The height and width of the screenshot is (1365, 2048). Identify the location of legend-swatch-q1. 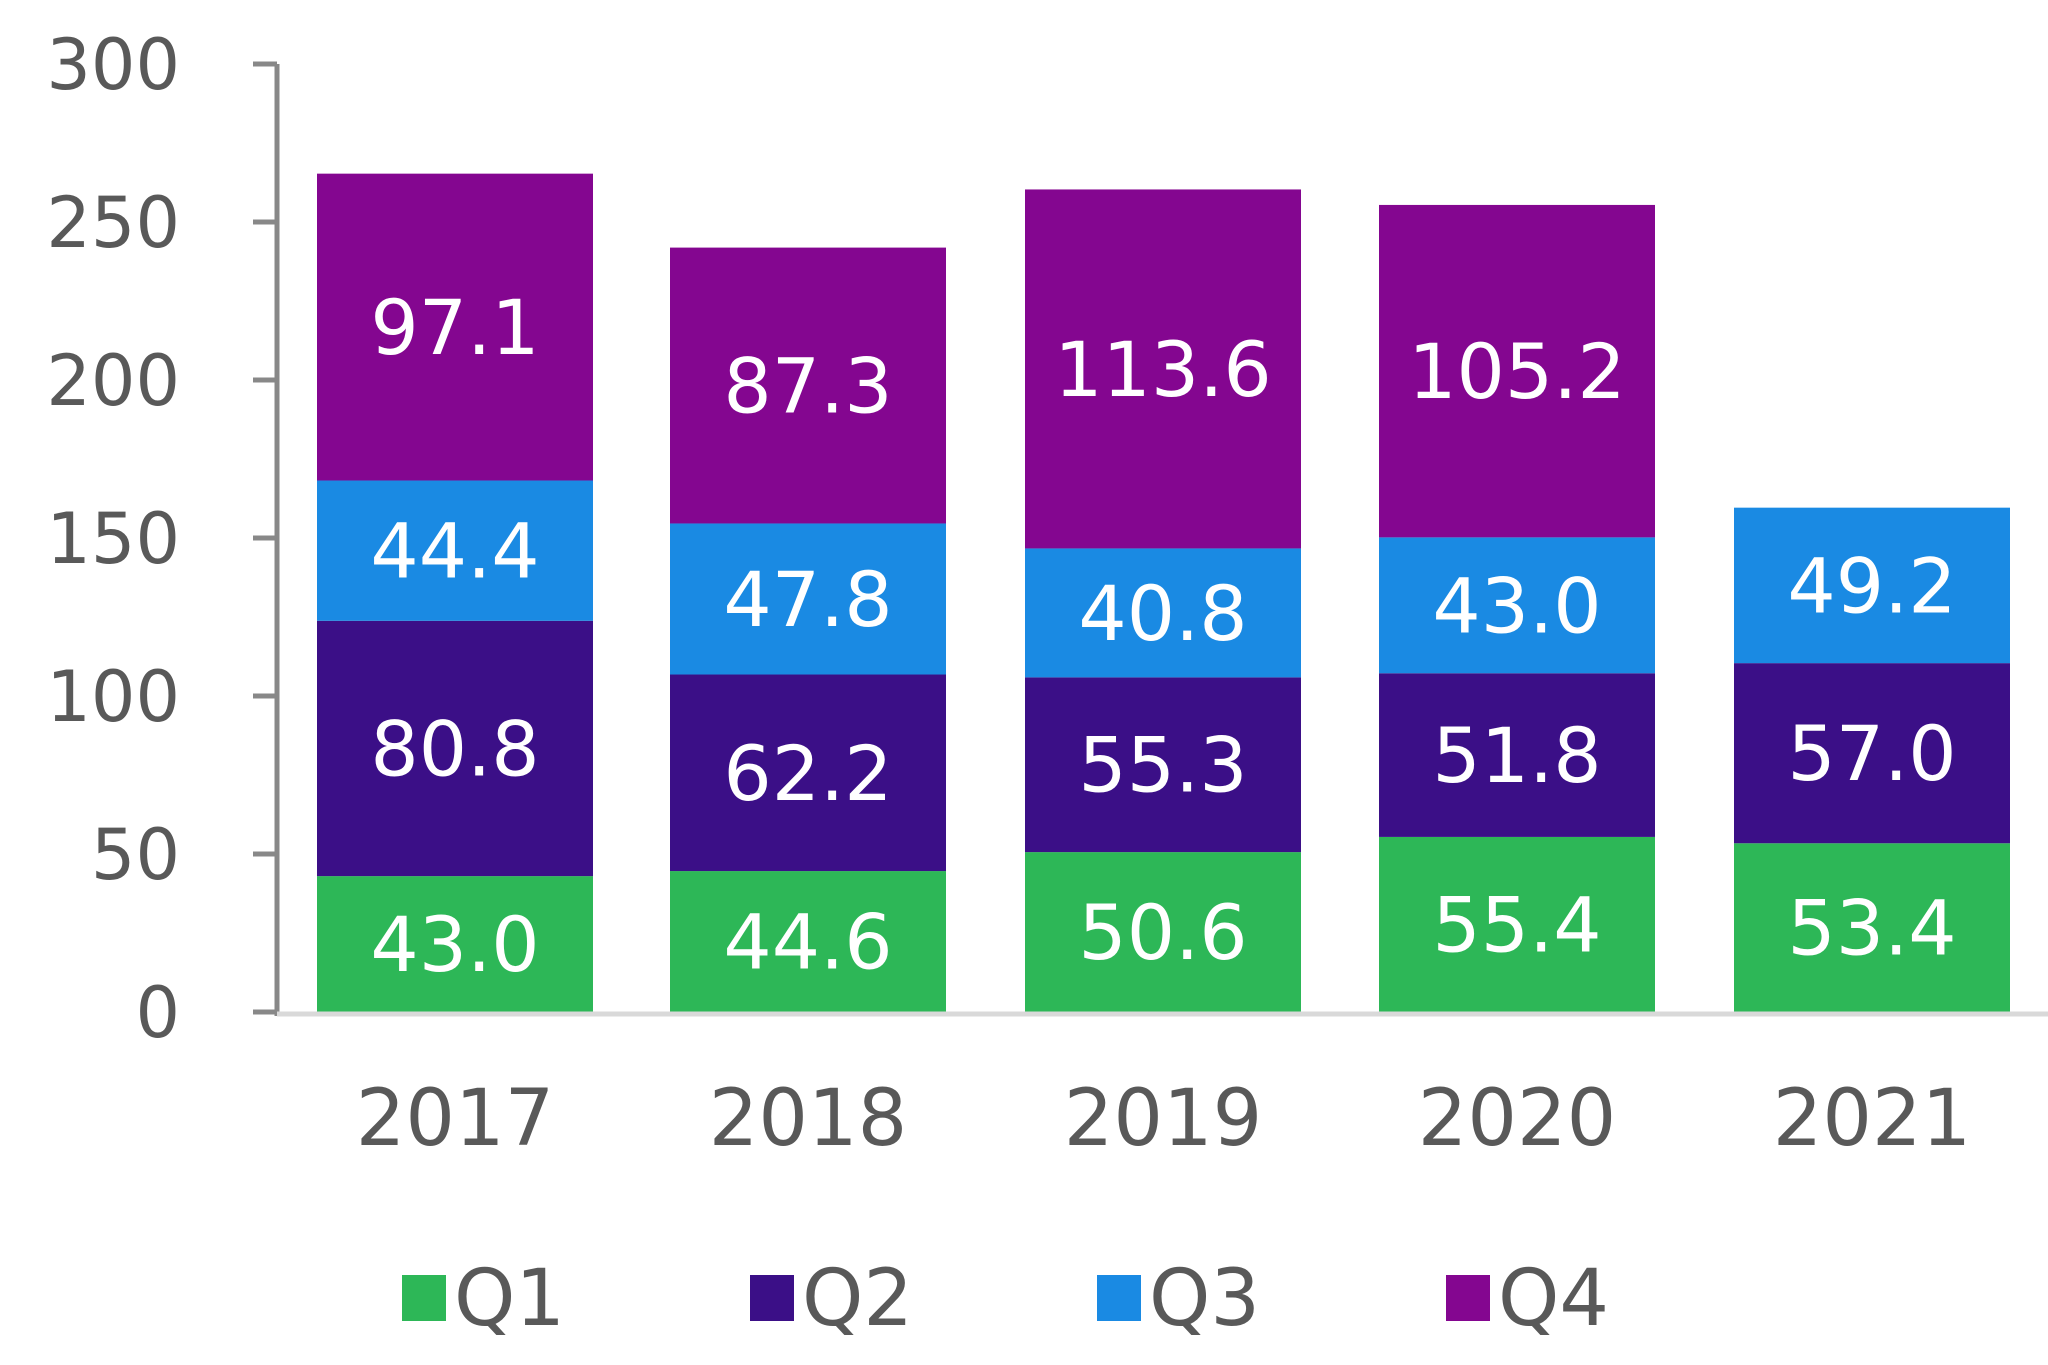
(424, 1298).